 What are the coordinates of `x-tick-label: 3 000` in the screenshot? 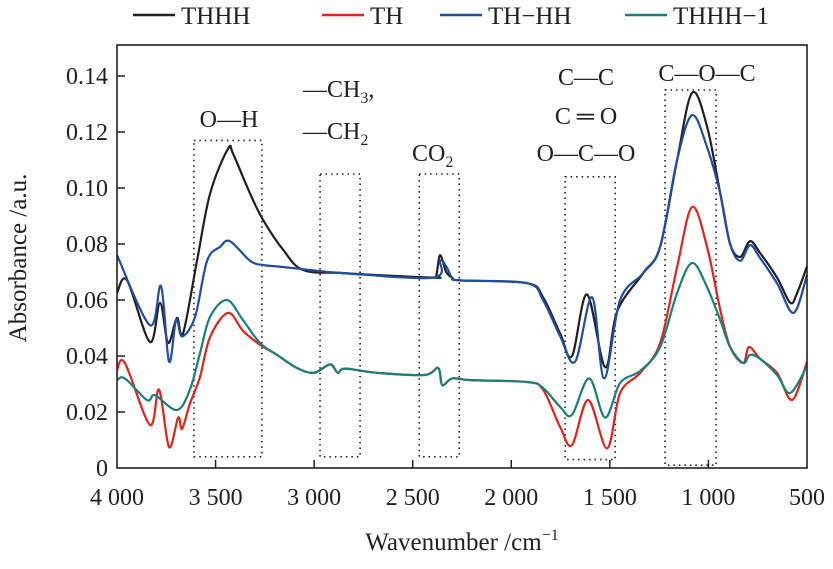 It's located at (314, 498).